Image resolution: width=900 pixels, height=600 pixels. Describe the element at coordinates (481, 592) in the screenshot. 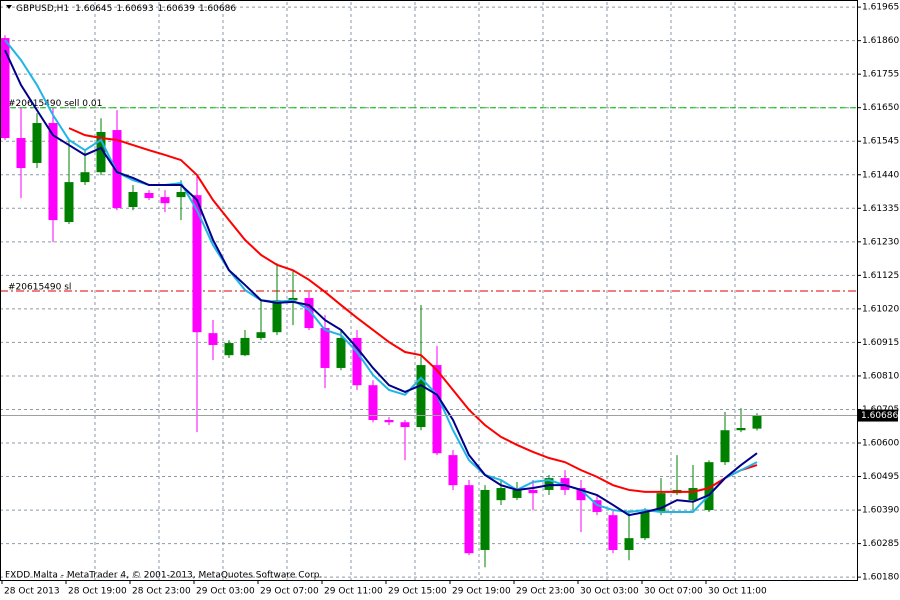

I see `x-tick-label: 29 Oct 19:00` at that location.